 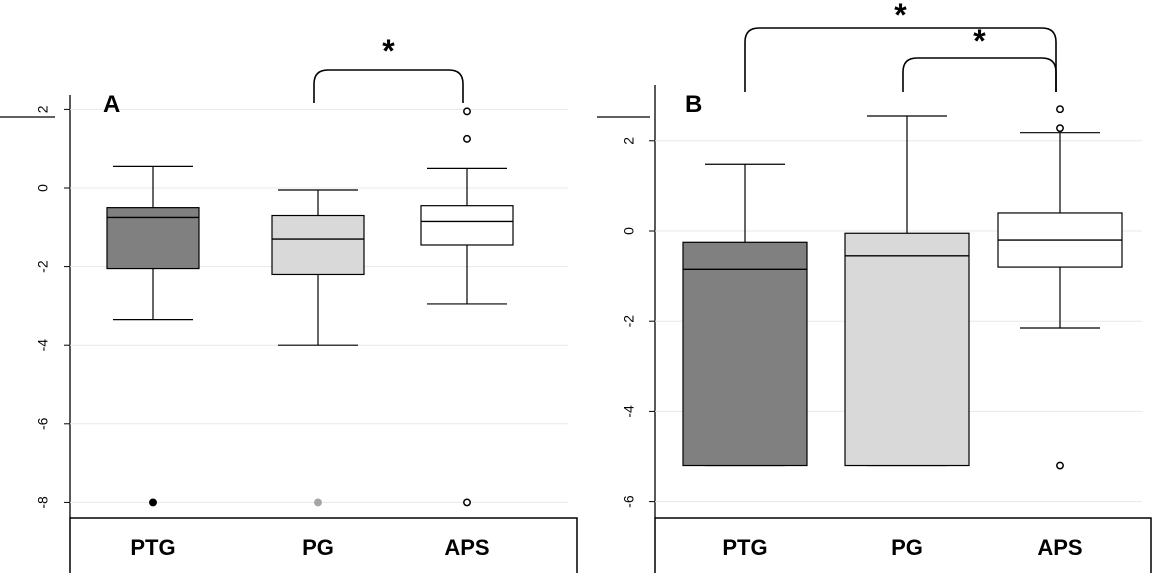 What do you see at coordinates (43, 502) in the screenshot?
I see `y-tick-label: -8` at bounding box center [43, 502].